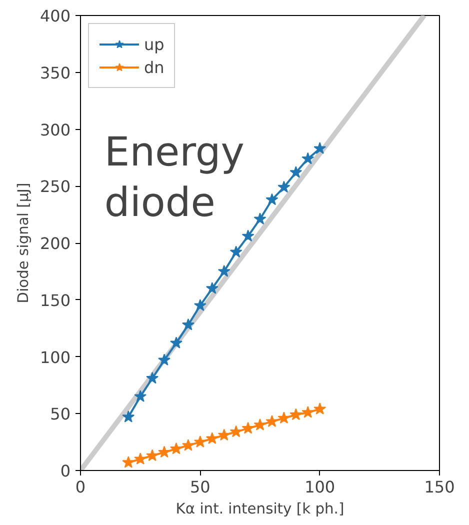 This screenshot has height=525, width=469. I want to click on annotation: Energy diode, so click(174, 177).